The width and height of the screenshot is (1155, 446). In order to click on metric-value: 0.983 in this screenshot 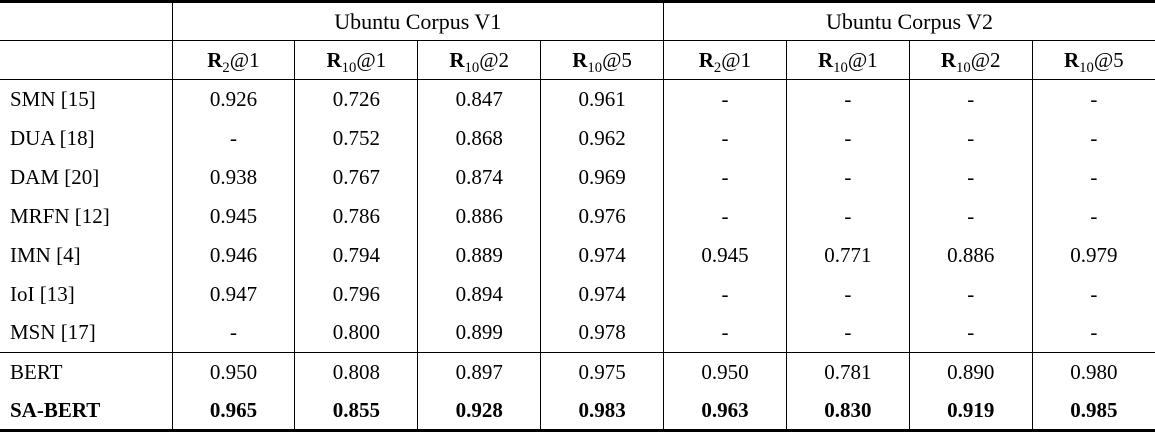, I will do `click(602, 411)`.